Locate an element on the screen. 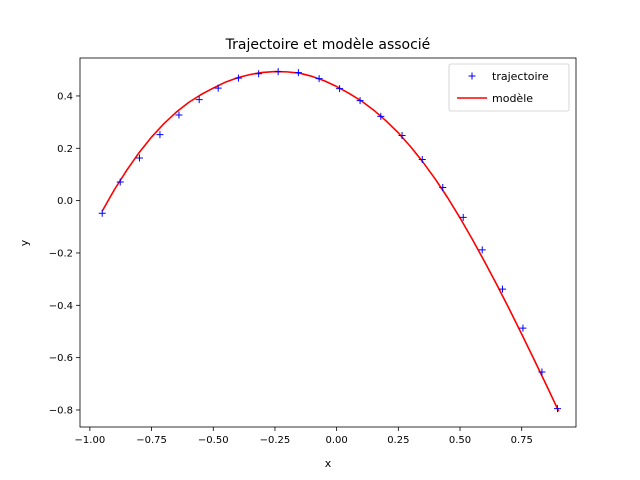  legend-box is located at coordinates (509, 87).